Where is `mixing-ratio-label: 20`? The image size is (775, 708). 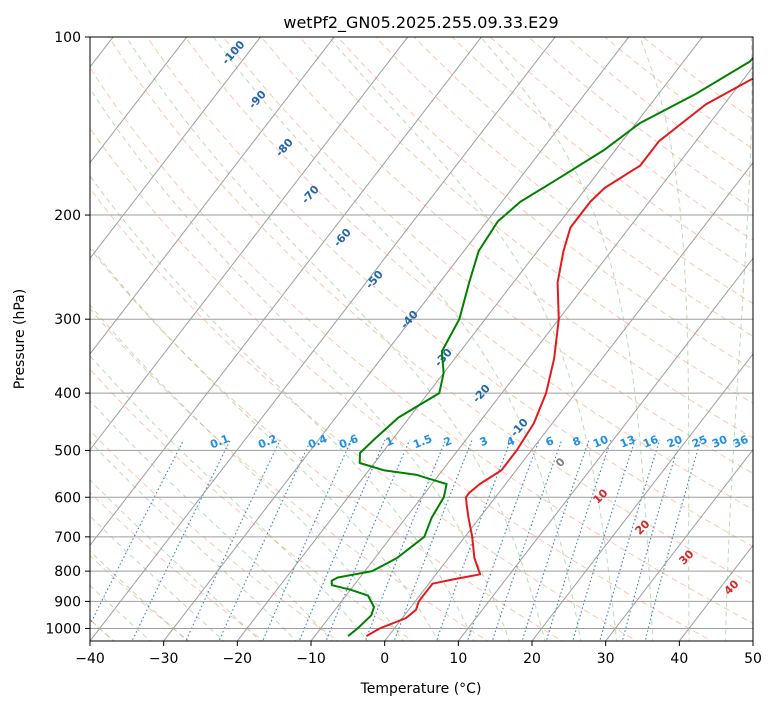
mixing-ratio-label: 20 is located at coordinates (674, 442).